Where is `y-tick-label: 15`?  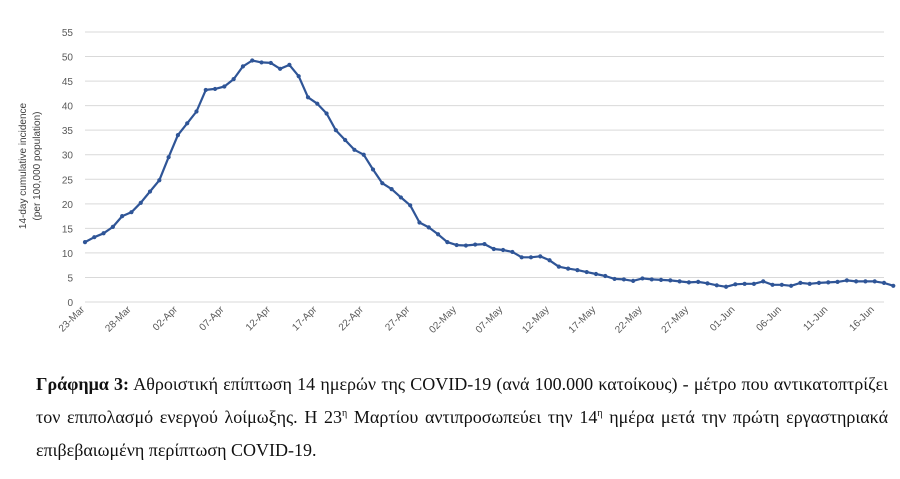 y-tick-label: 15 is located at coordinates (68, 229).